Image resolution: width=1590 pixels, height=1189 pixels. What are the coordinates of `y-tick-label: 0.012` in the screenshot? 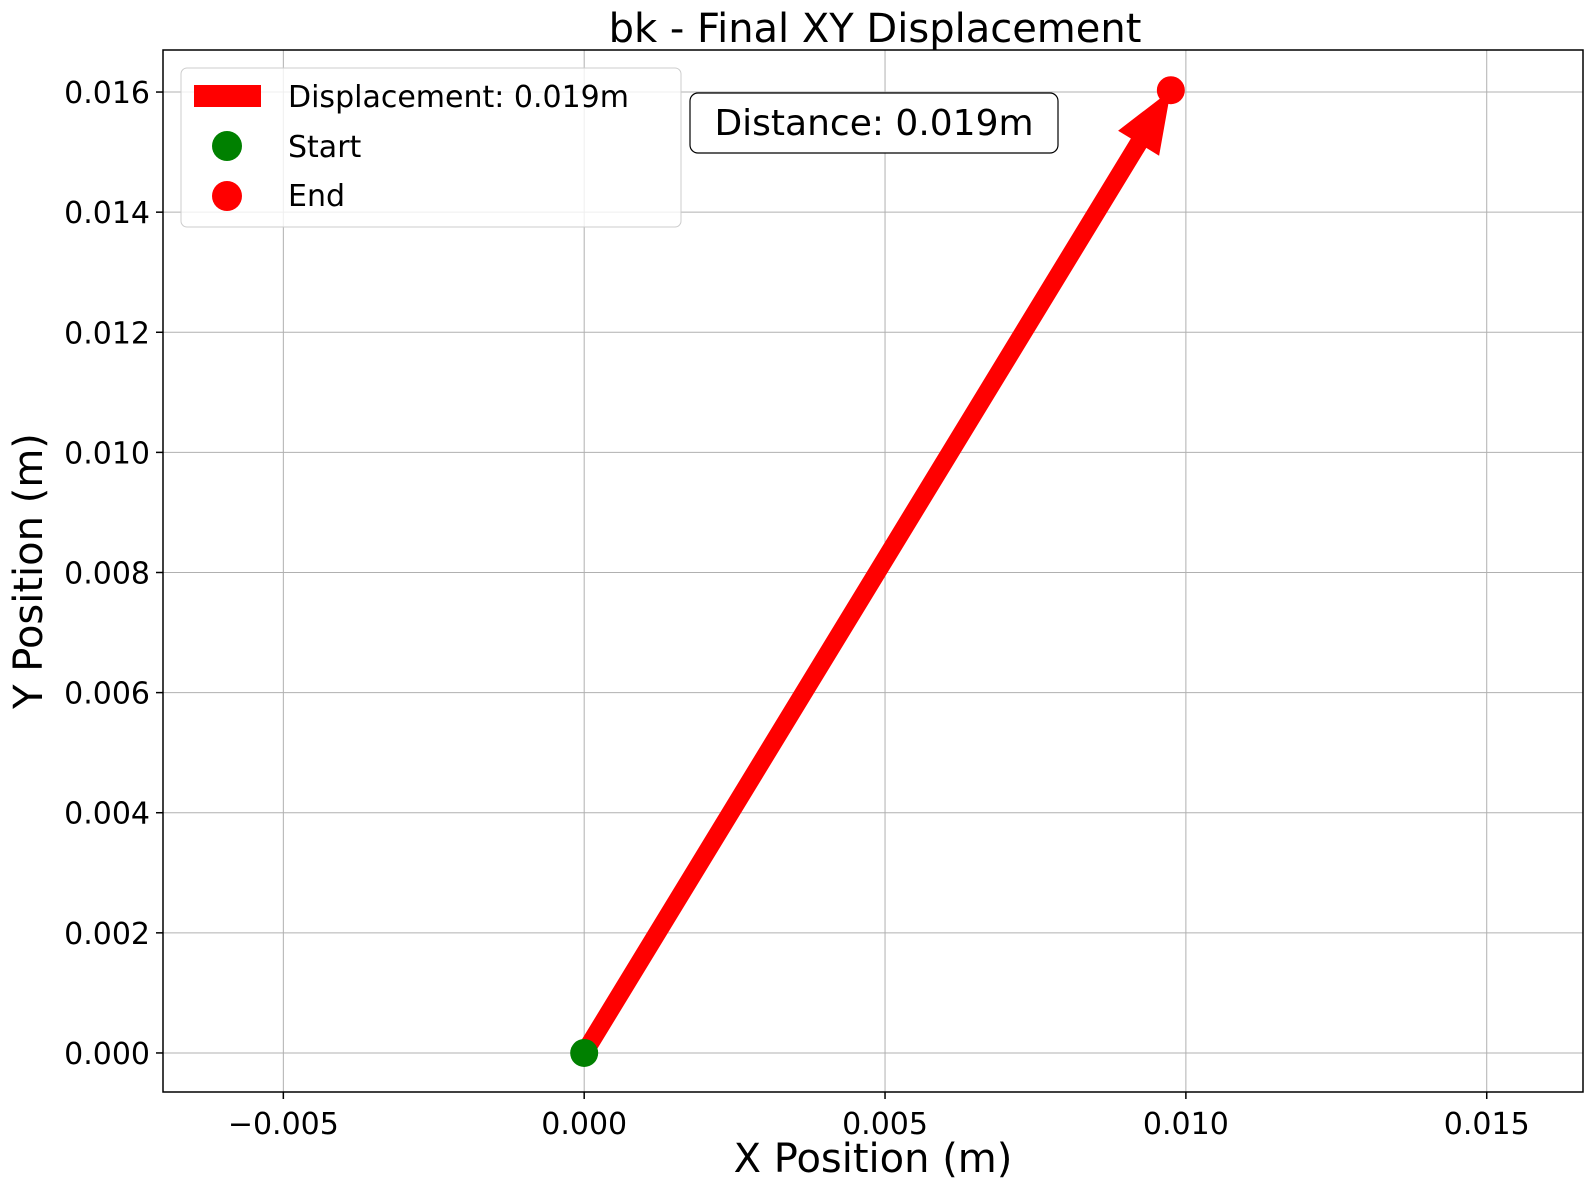 It's located at (107, 333).